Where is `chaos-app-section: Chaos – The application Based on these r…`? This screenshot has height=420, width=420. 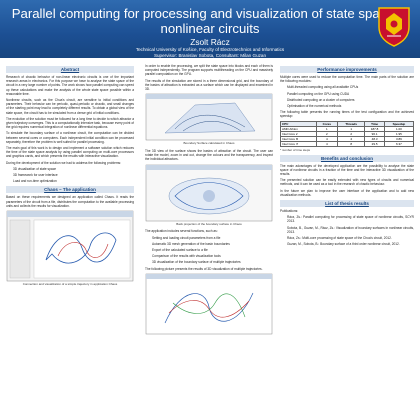
chaos-app-section: Chaos – The application Based on these r… is located at coordinates (70, 236).